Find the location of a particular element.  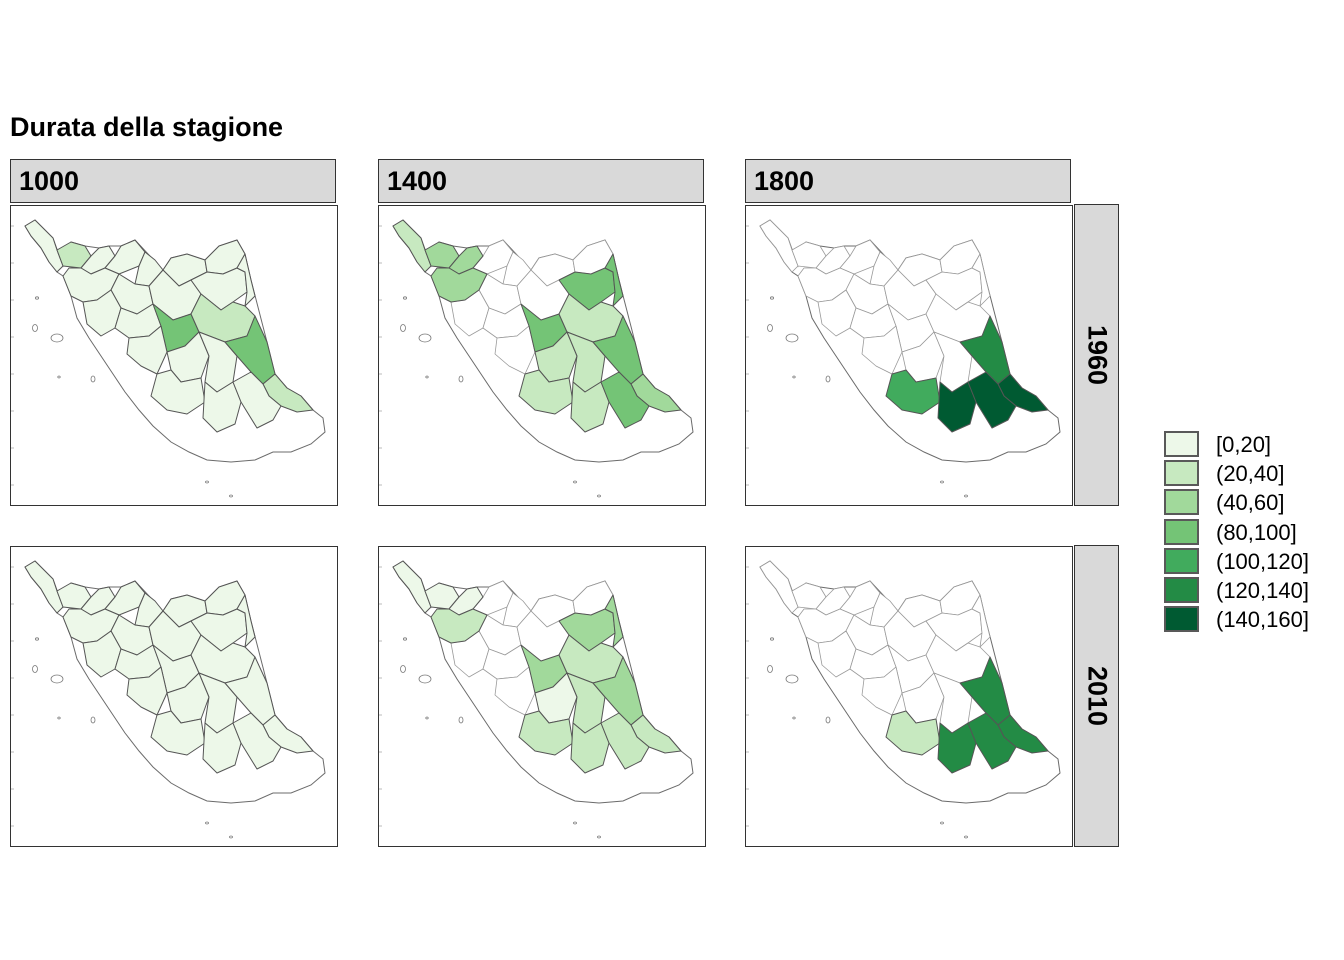

legend-label: (120,140] is located at coordinates (1262, 590).